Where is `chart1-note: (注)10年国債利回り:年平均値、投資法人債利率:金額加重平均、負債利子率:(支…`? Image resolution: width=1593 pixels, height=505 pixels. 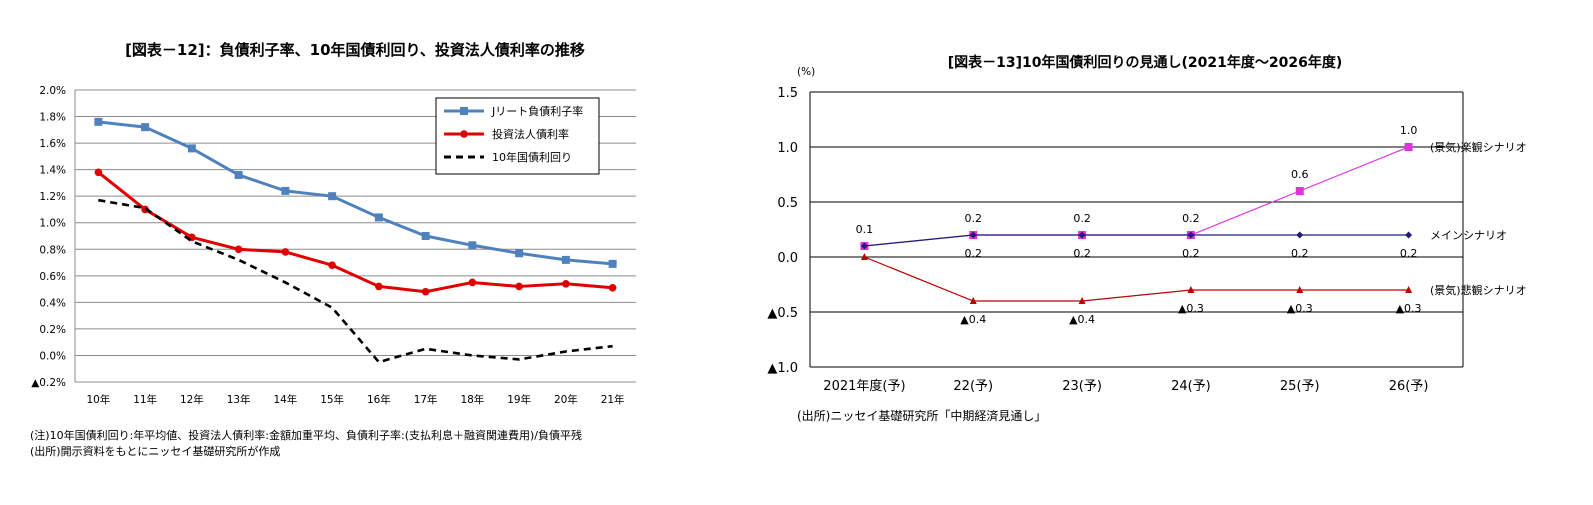 chart1-note: (注)10年国債利回り:年平均値、投資法人債利率:金額加重平均、負債利子率:(支… is located at coordinates (306, 435).